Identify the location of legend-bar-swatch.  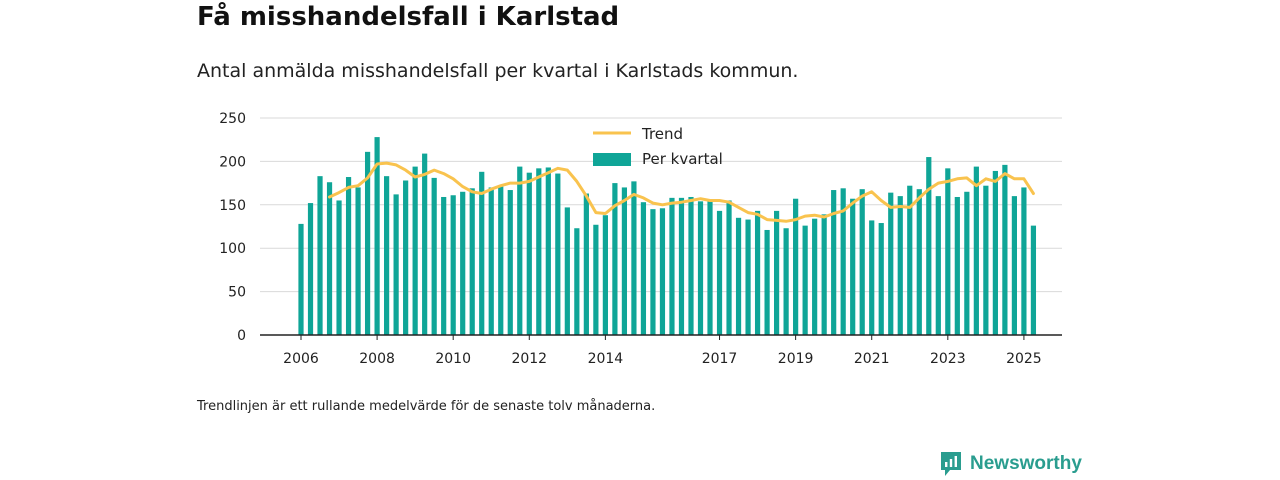
(612, 159).